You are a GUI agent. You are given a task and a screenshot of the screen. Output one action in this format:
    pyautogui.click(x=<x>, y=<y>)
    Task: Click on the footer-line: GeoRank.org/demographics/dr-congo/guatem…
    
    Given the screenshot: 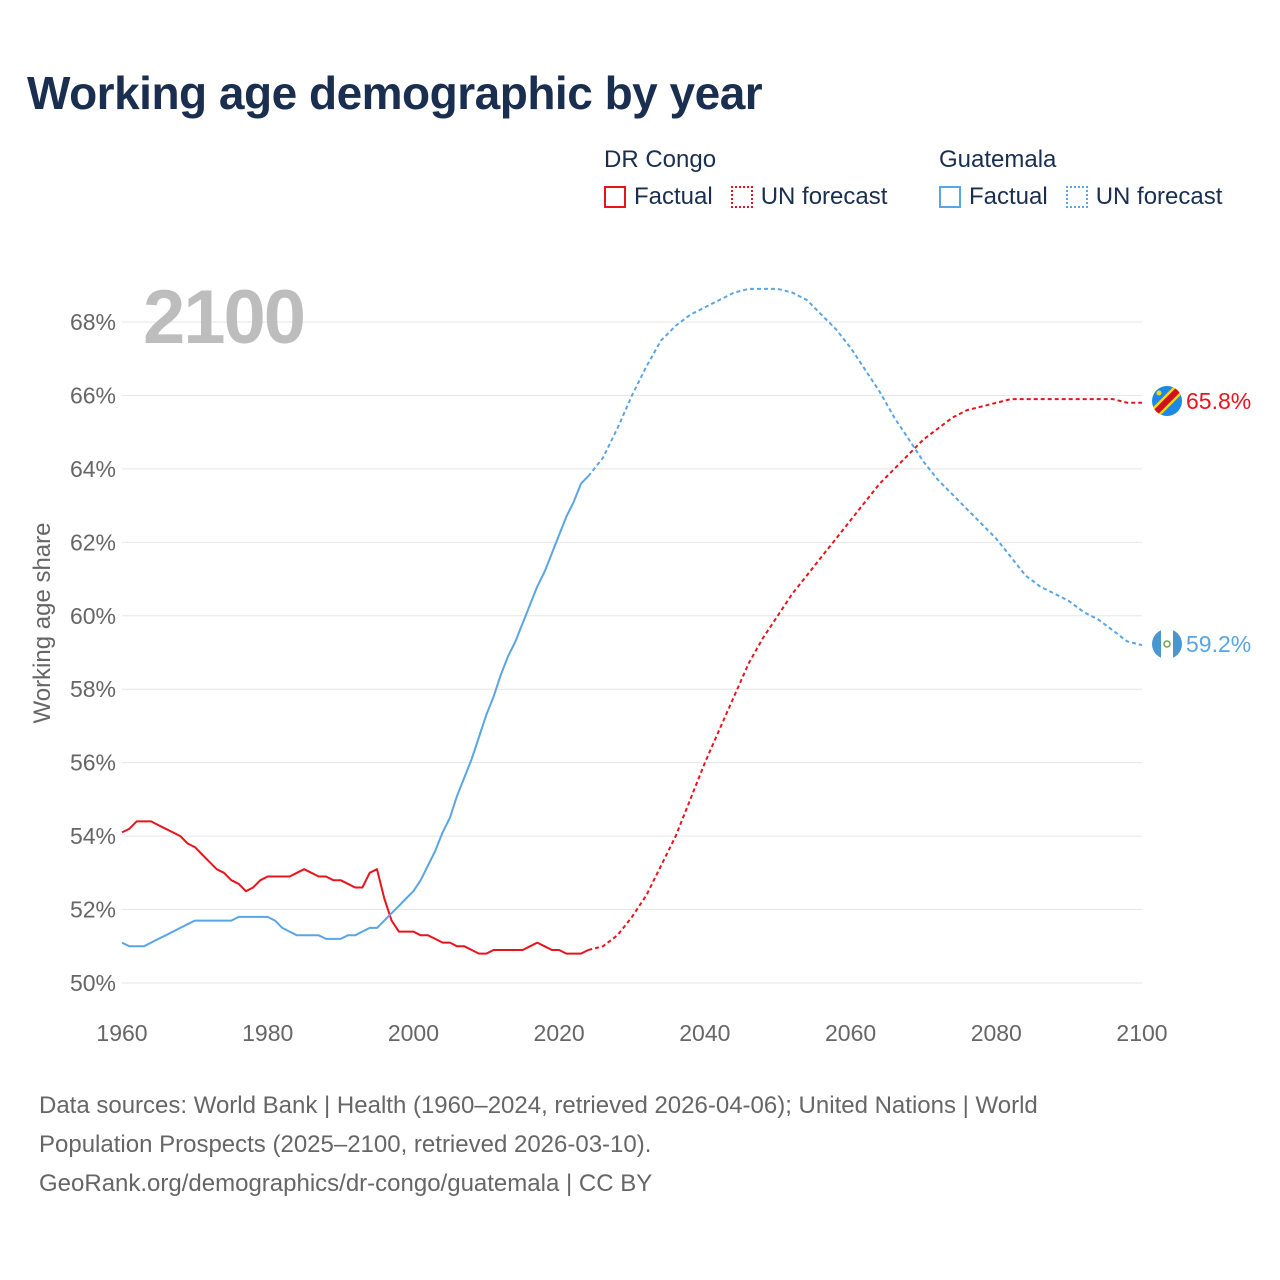 What is the action you would take?
    pyautogui.click(x=346, y=1183)
    